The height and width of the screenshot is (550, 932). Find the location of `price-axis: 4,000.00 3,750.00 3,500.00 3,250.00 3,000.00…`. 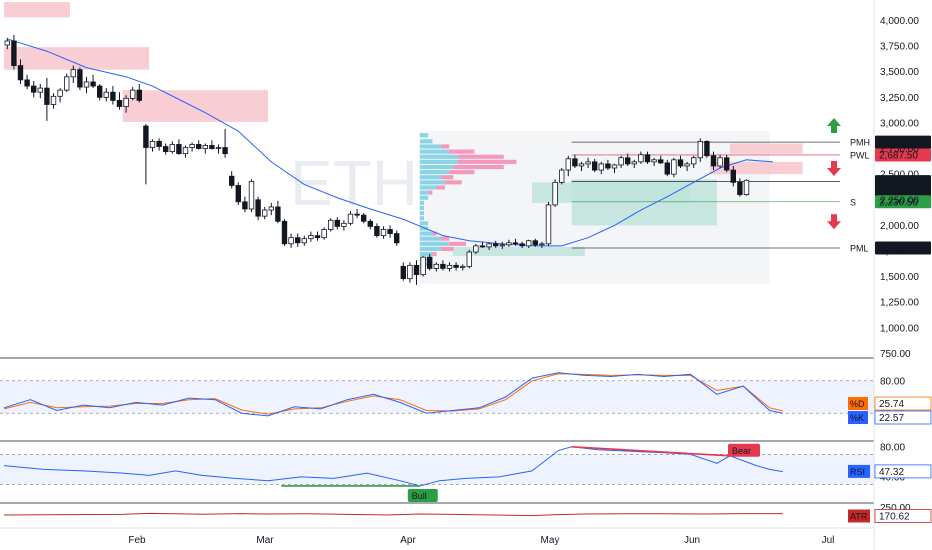

price-axis: 4,000.00 3,750.00 3,500.00 3,250.00 3,000.00… is located at coordinates (896, 275).